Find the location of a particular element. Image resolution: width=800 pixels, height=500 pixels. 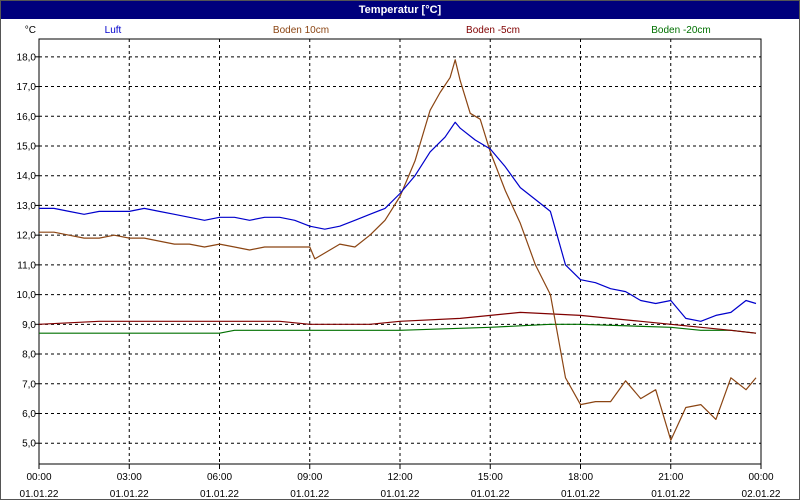

y-tick-label: 7,0 is located at coordinates (29, 384).